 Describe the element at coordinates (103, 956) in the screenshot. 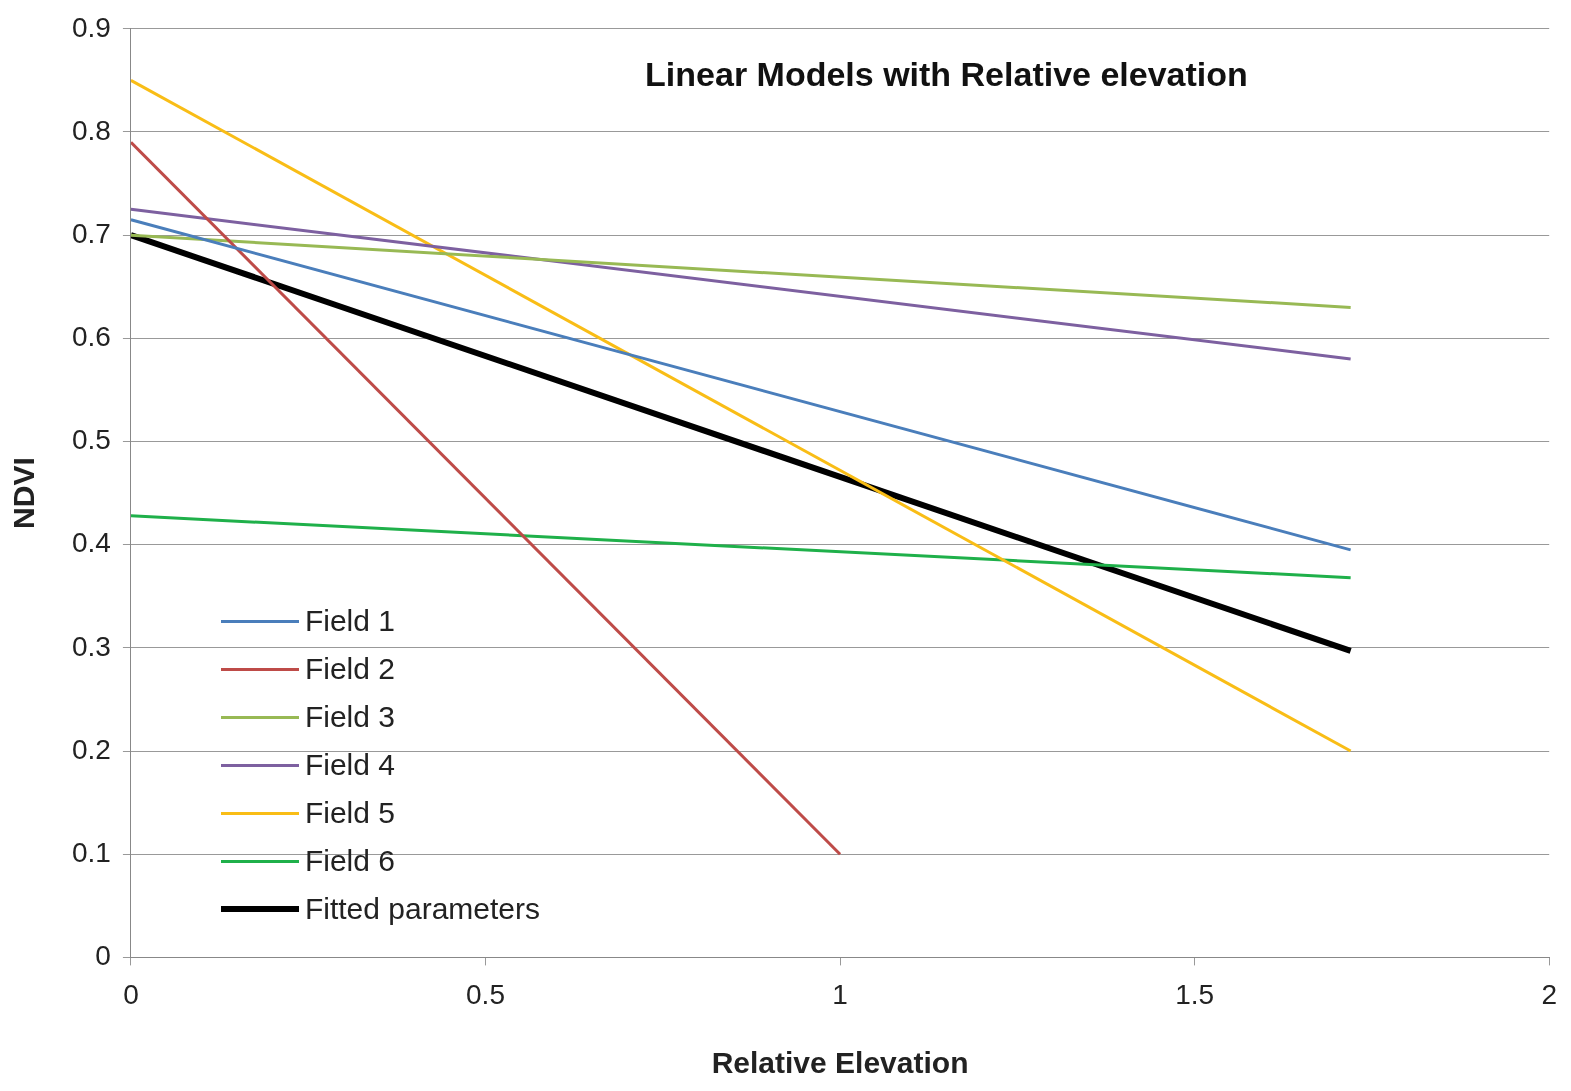

I see `y-tick-label: 0` at that location.